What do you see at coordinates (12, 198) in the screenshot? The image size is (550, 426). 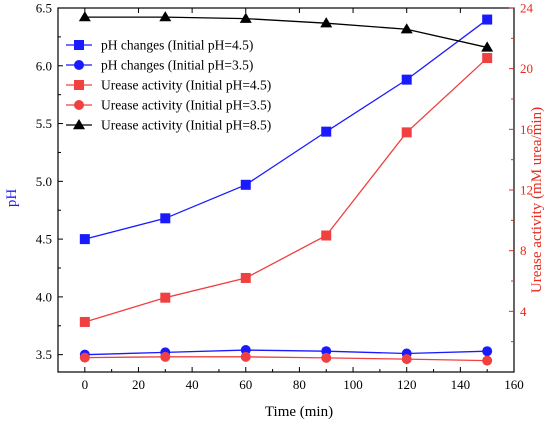 I see `y-axis-left-label: pH` at bounding box center [12, 198].